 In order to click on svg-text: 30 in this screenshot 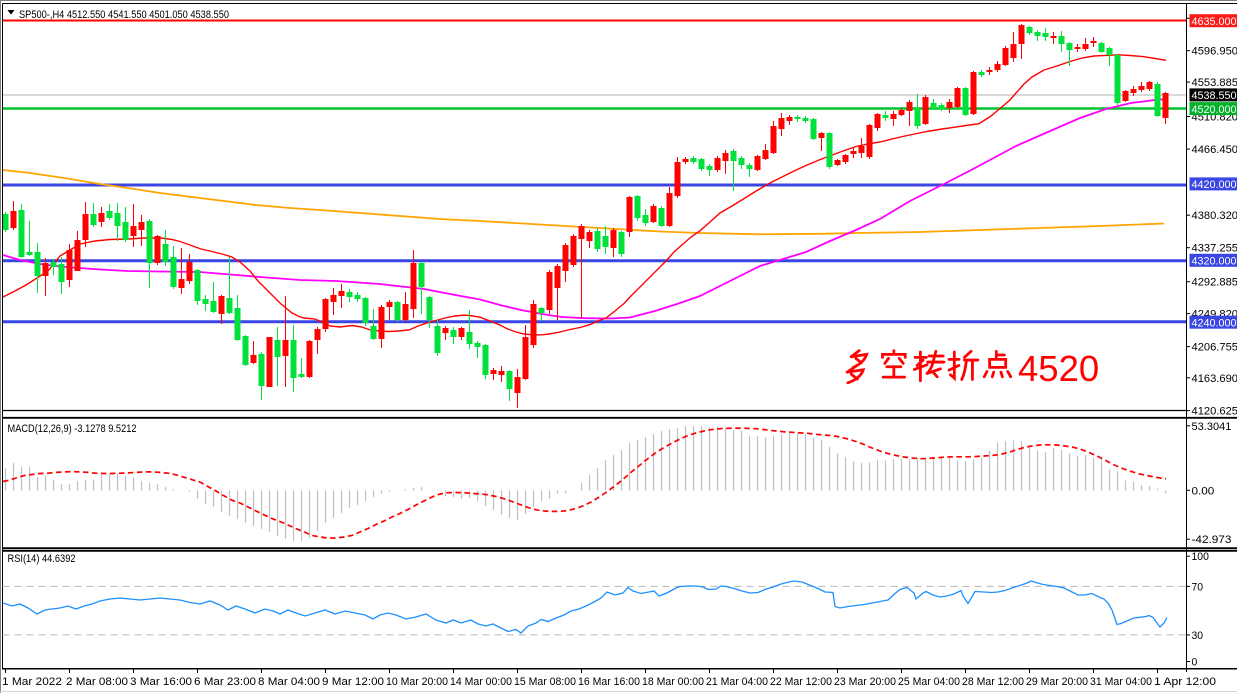, I will do `click(1198, 636)`.